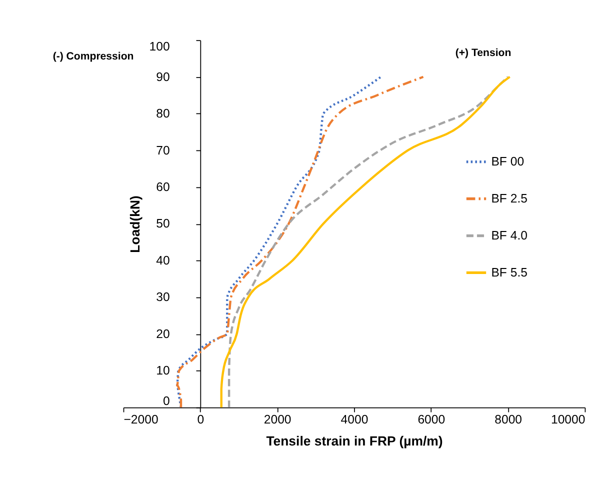 This screenshot has width=598, height=499. Describe the element at coordinates (509, 272) in the screenshot. I see `legend-label: BF 5.5` at that location.